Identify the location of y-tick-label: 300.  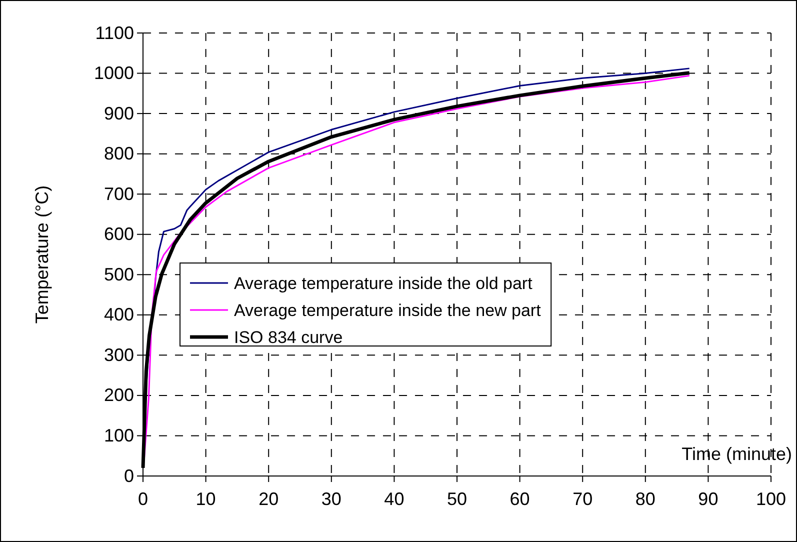
(119, 354).